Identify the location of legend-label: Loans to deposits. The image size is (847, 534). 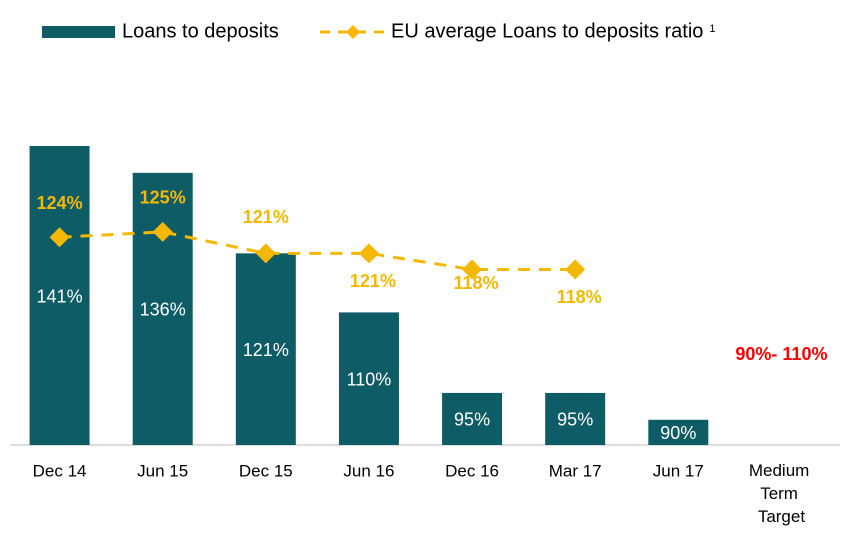
(200, 31).